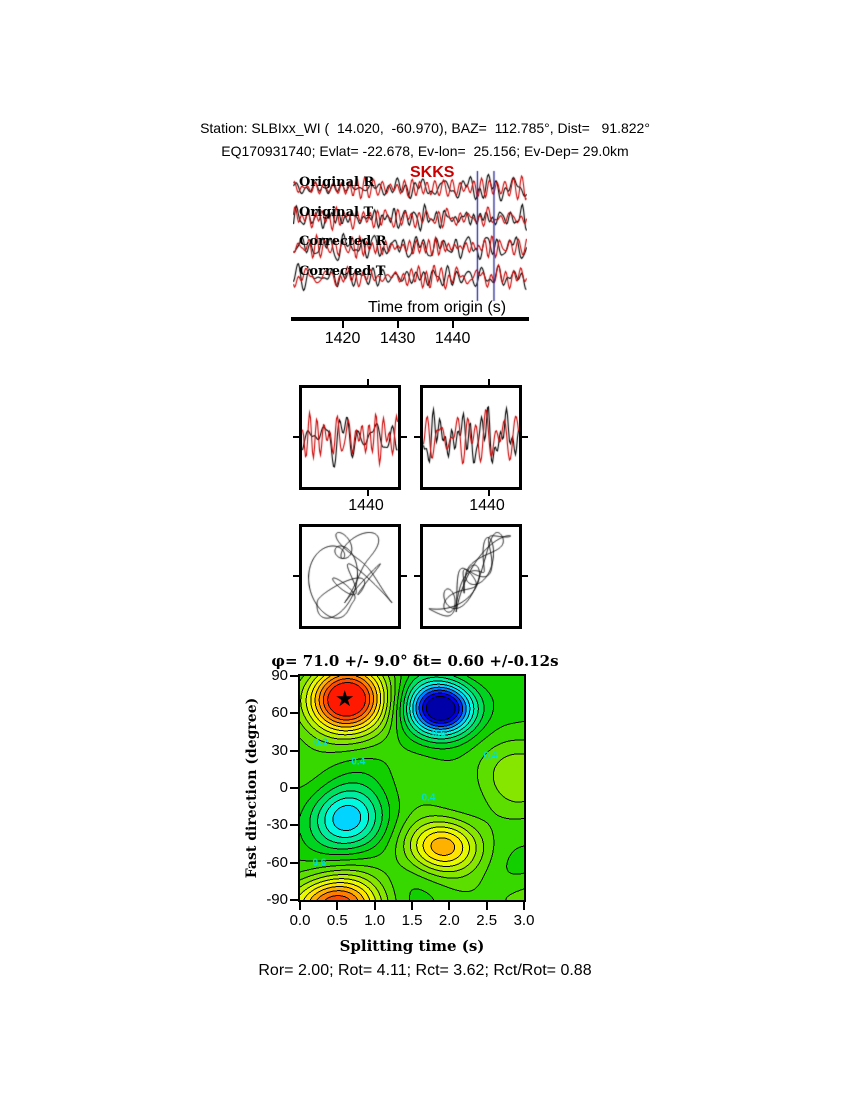 This screenshot has height=1100, width=850. I want to click on splitting-time-tick-label: 0.5, so click(337, 920).